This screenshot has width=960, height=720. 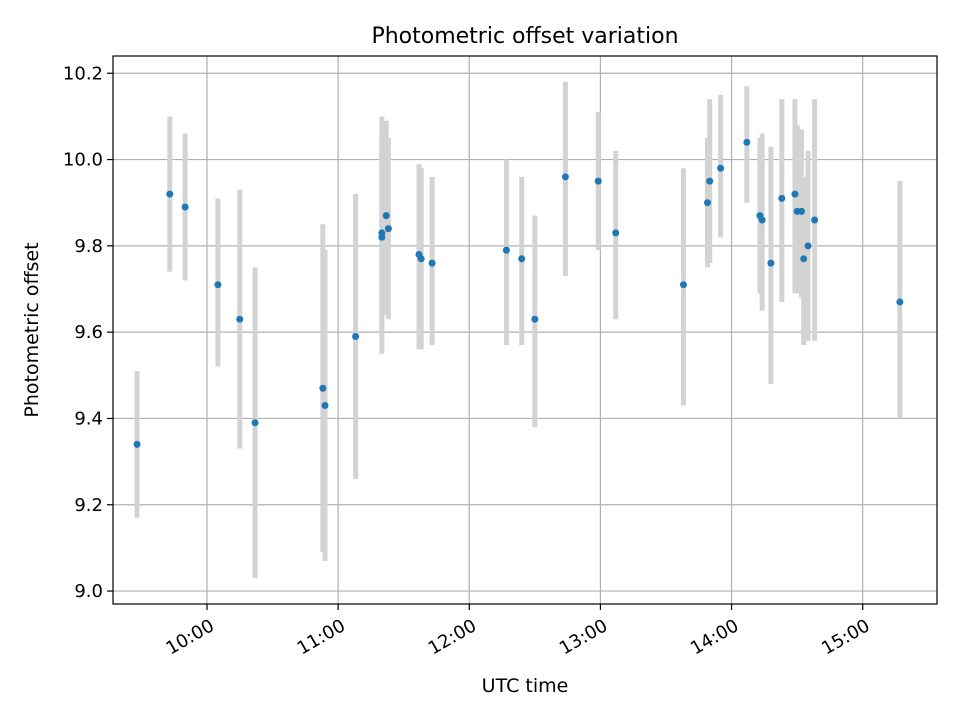 I want to click on y-tick-label: 9.6, so click(x=88, y=332).